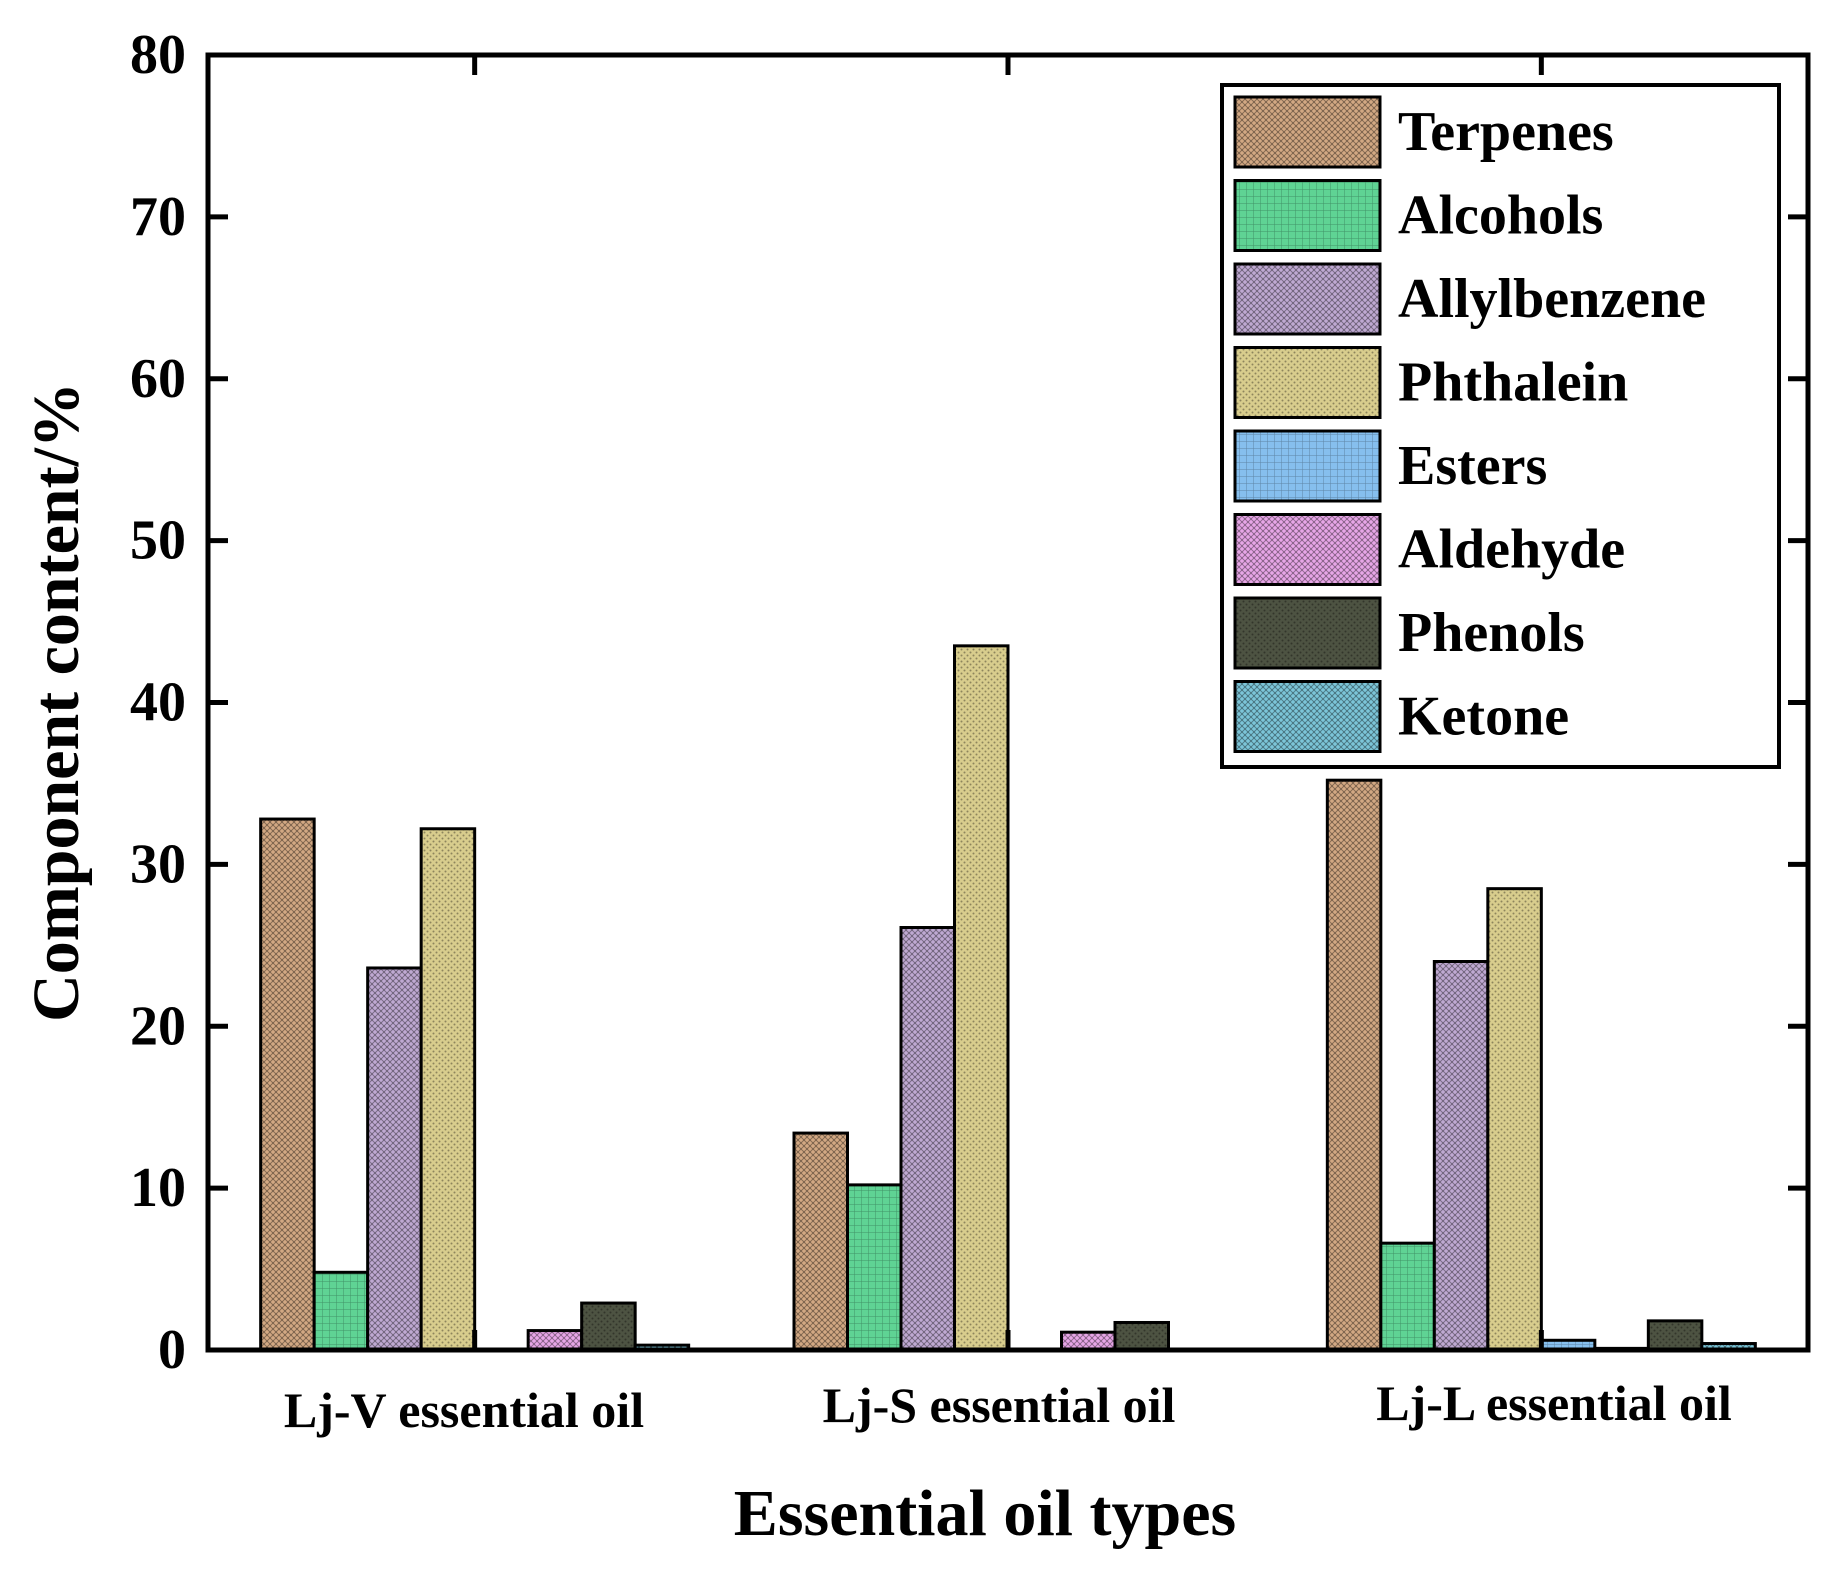  I want to click on y-tick-label: 70, so click(158, 217).